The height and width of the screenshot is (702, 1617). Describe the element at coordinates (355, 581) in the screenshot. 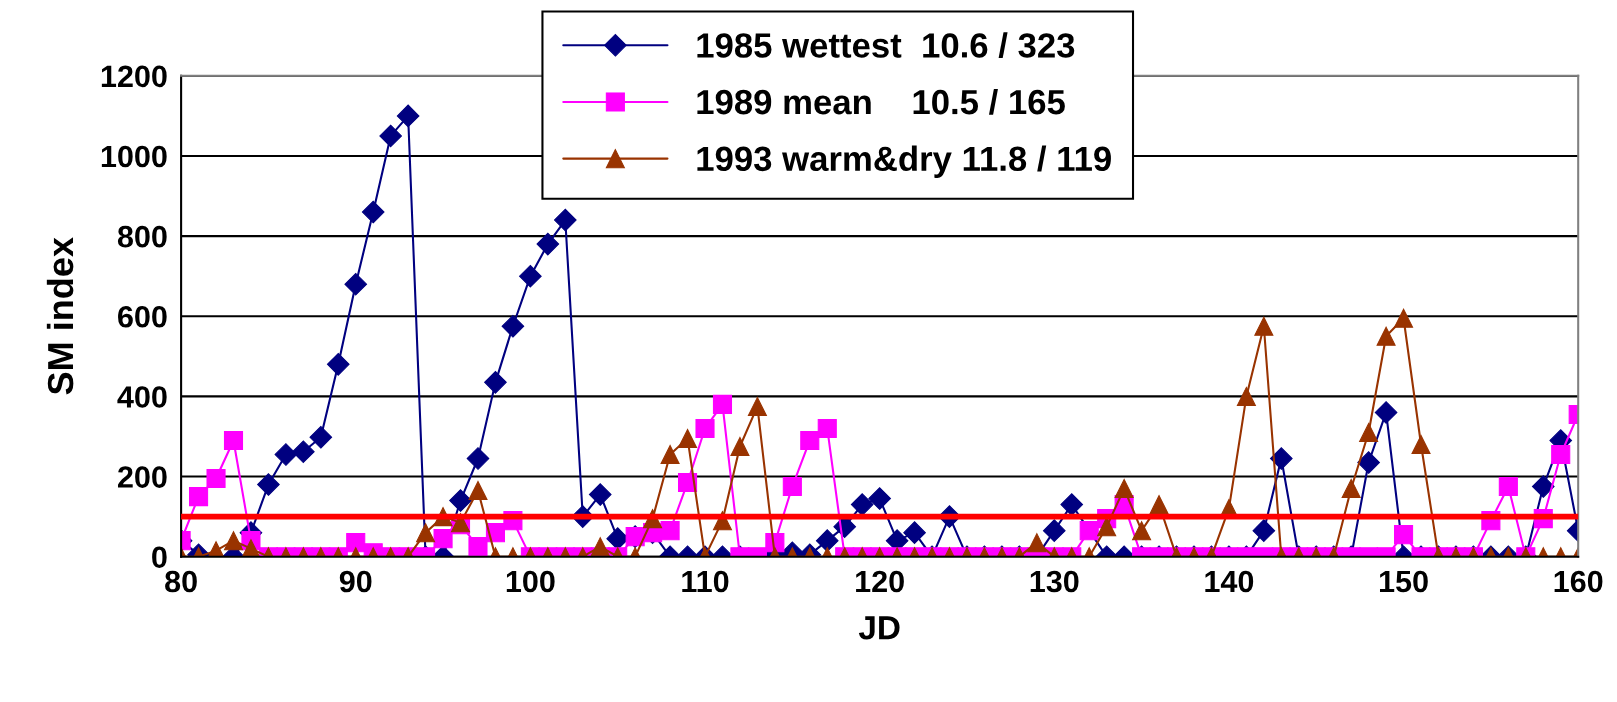

I see `x-tick-label: 90` at that location.